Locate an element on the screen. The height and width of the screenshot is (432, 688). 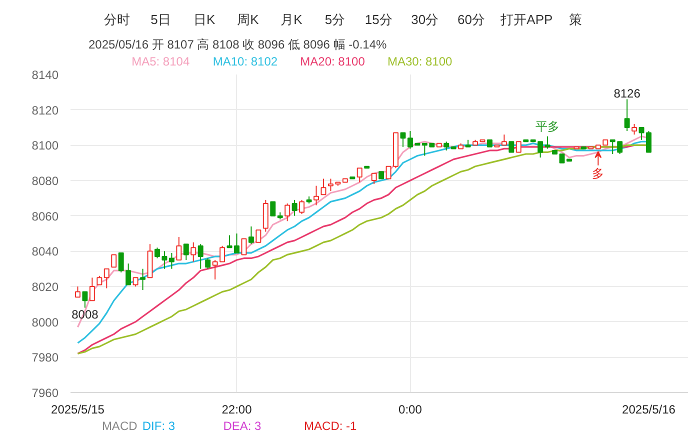
text: MA30: 8100 is located at coordinates (420, 61).